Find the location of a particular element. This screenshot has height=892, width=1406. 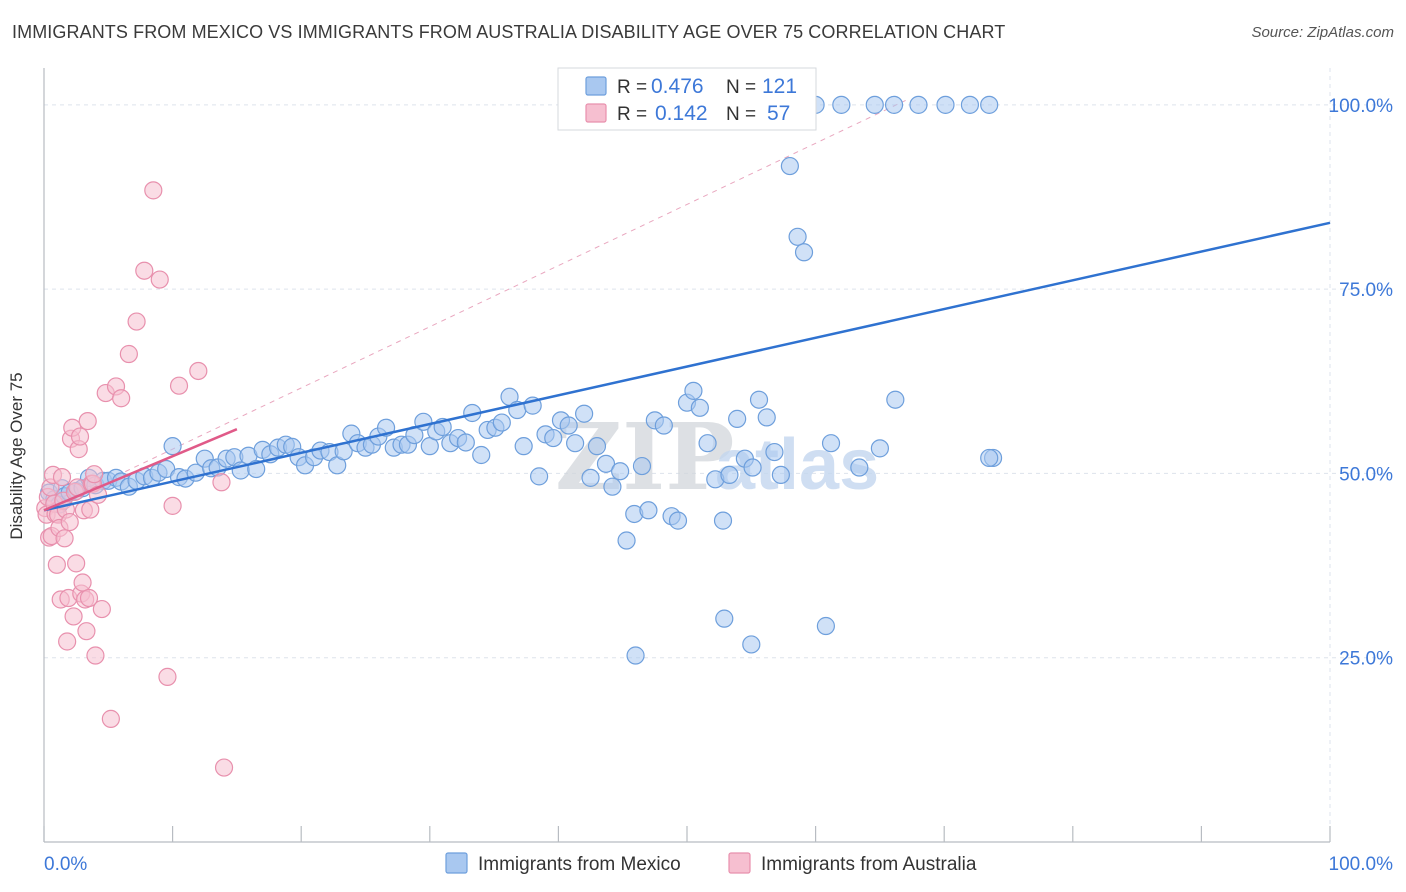

legend-bottom-swatch-australia is located at coordinates (739, 863).